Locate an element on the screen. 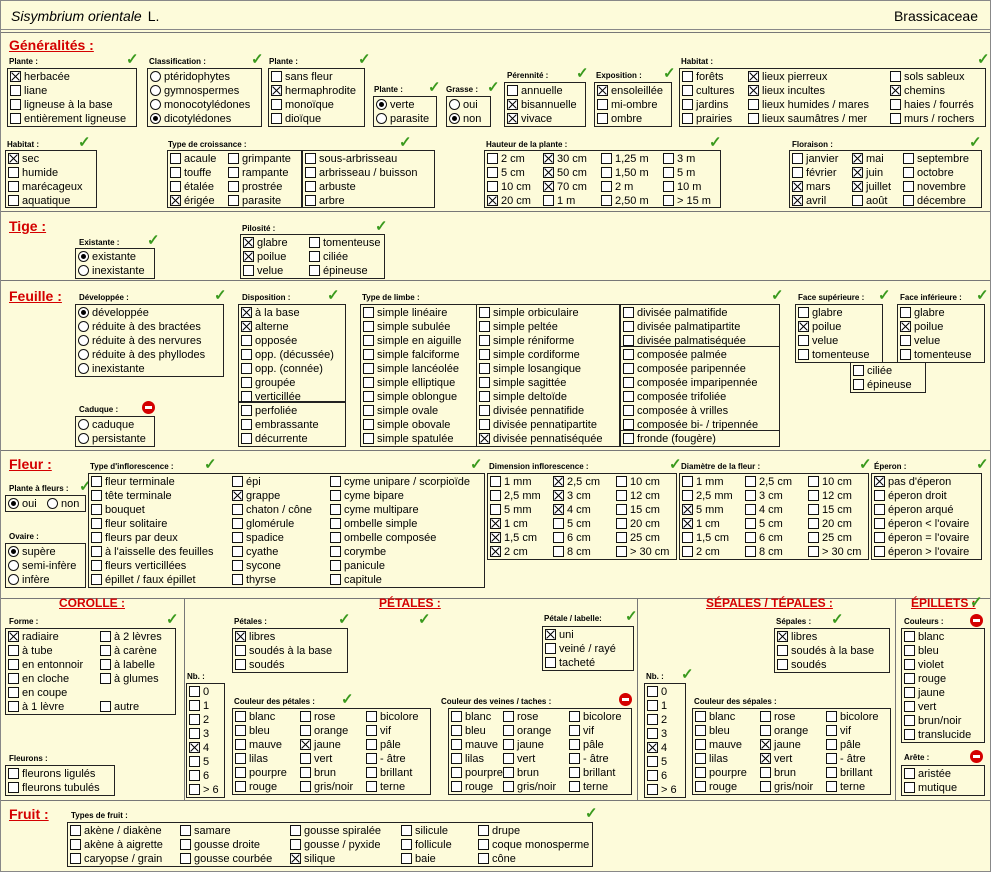  checkbox-option: 2 cm is located at coordinates (509, 552).